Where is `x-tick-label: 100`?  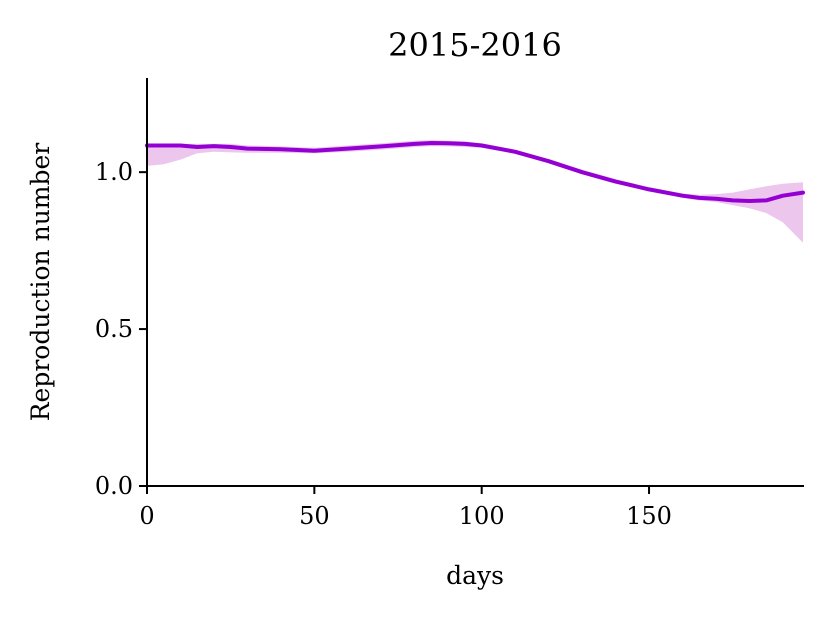 x-tick-label: 100 is located at coordinates (482, 516).